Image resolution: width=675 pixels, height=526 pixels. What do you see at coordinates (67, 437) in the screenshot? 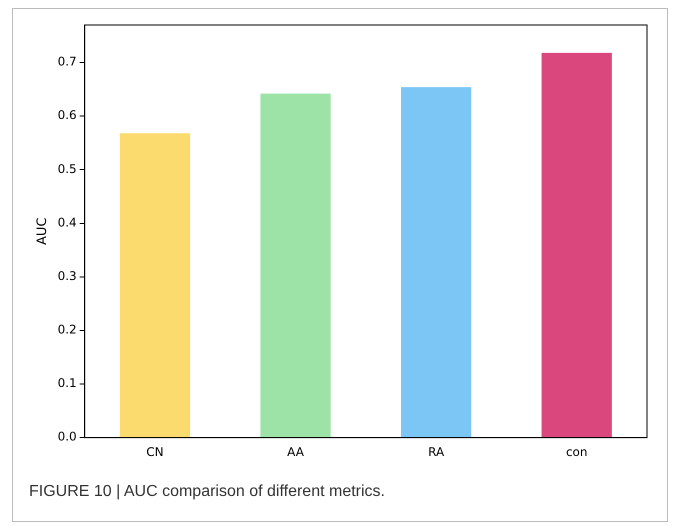
I see `y-tick-label: 0.0` at bounding box center [67, 437].